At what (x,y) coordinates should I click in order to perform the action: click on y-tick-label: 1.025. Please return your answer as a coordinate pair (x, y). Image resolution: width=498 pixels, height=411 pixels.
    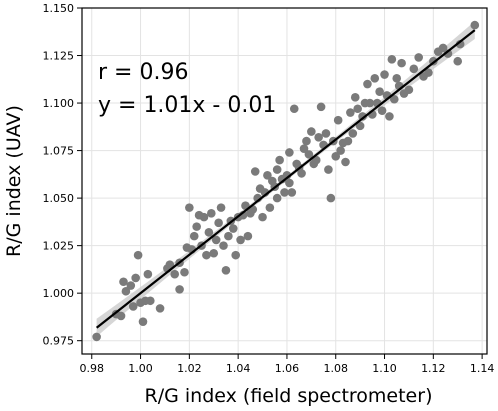
    Looking at the image, I should click on (59, 246).